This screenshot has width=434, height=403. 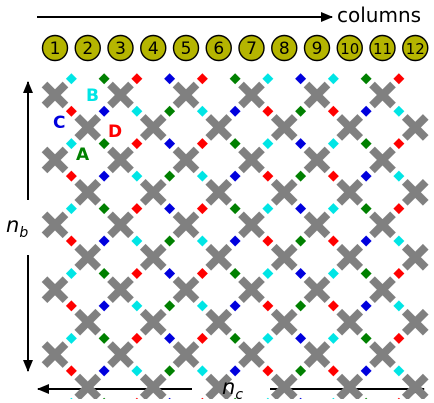 I want to click on nb-symbol: n, so click(x=13, y=225).